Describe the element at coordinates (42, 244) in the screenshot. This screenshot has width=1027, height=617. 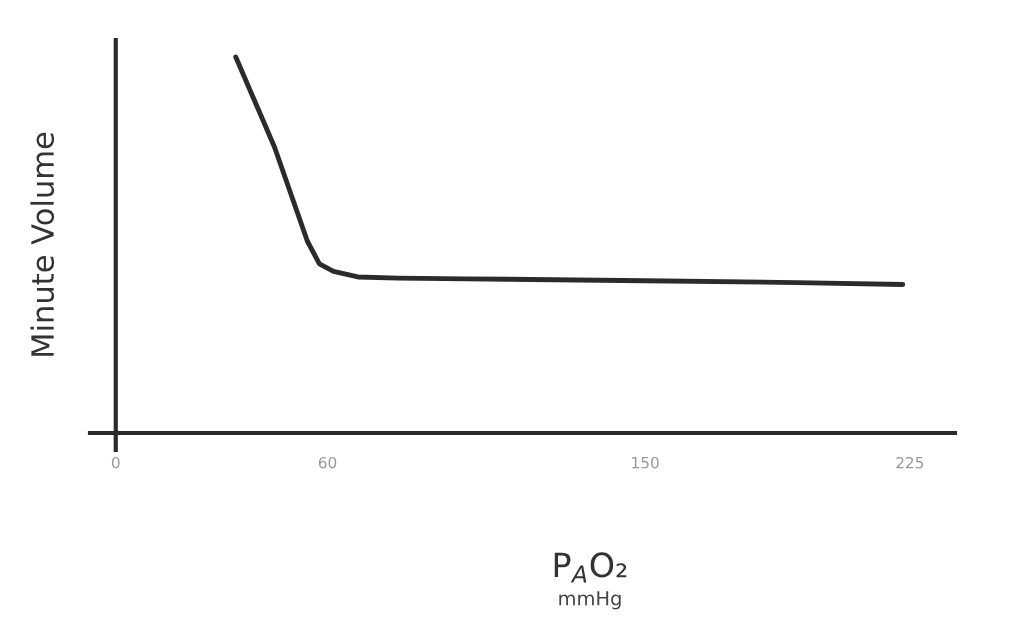
I see `y-axis-title: Minute Volume` at that location.